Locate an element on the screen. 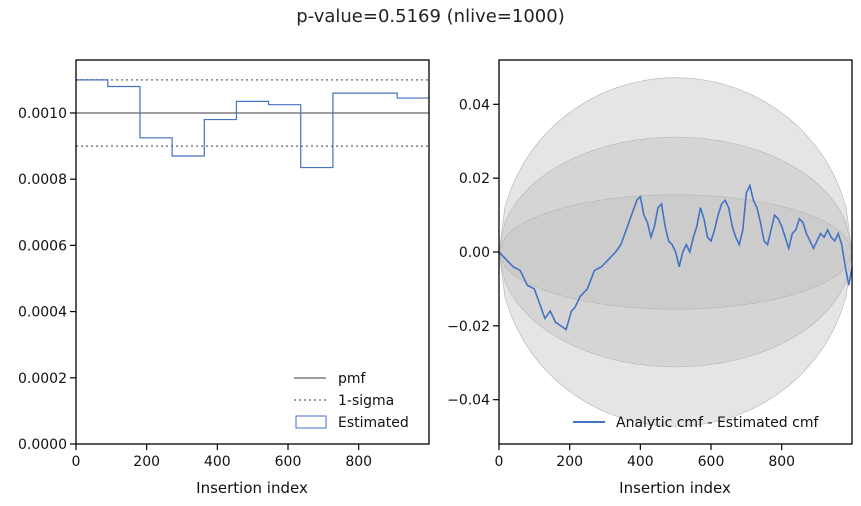 The height and width of the screenshot is (506, 861). right-y-tick-label: 0.00 is located at coordinates (474, 253).